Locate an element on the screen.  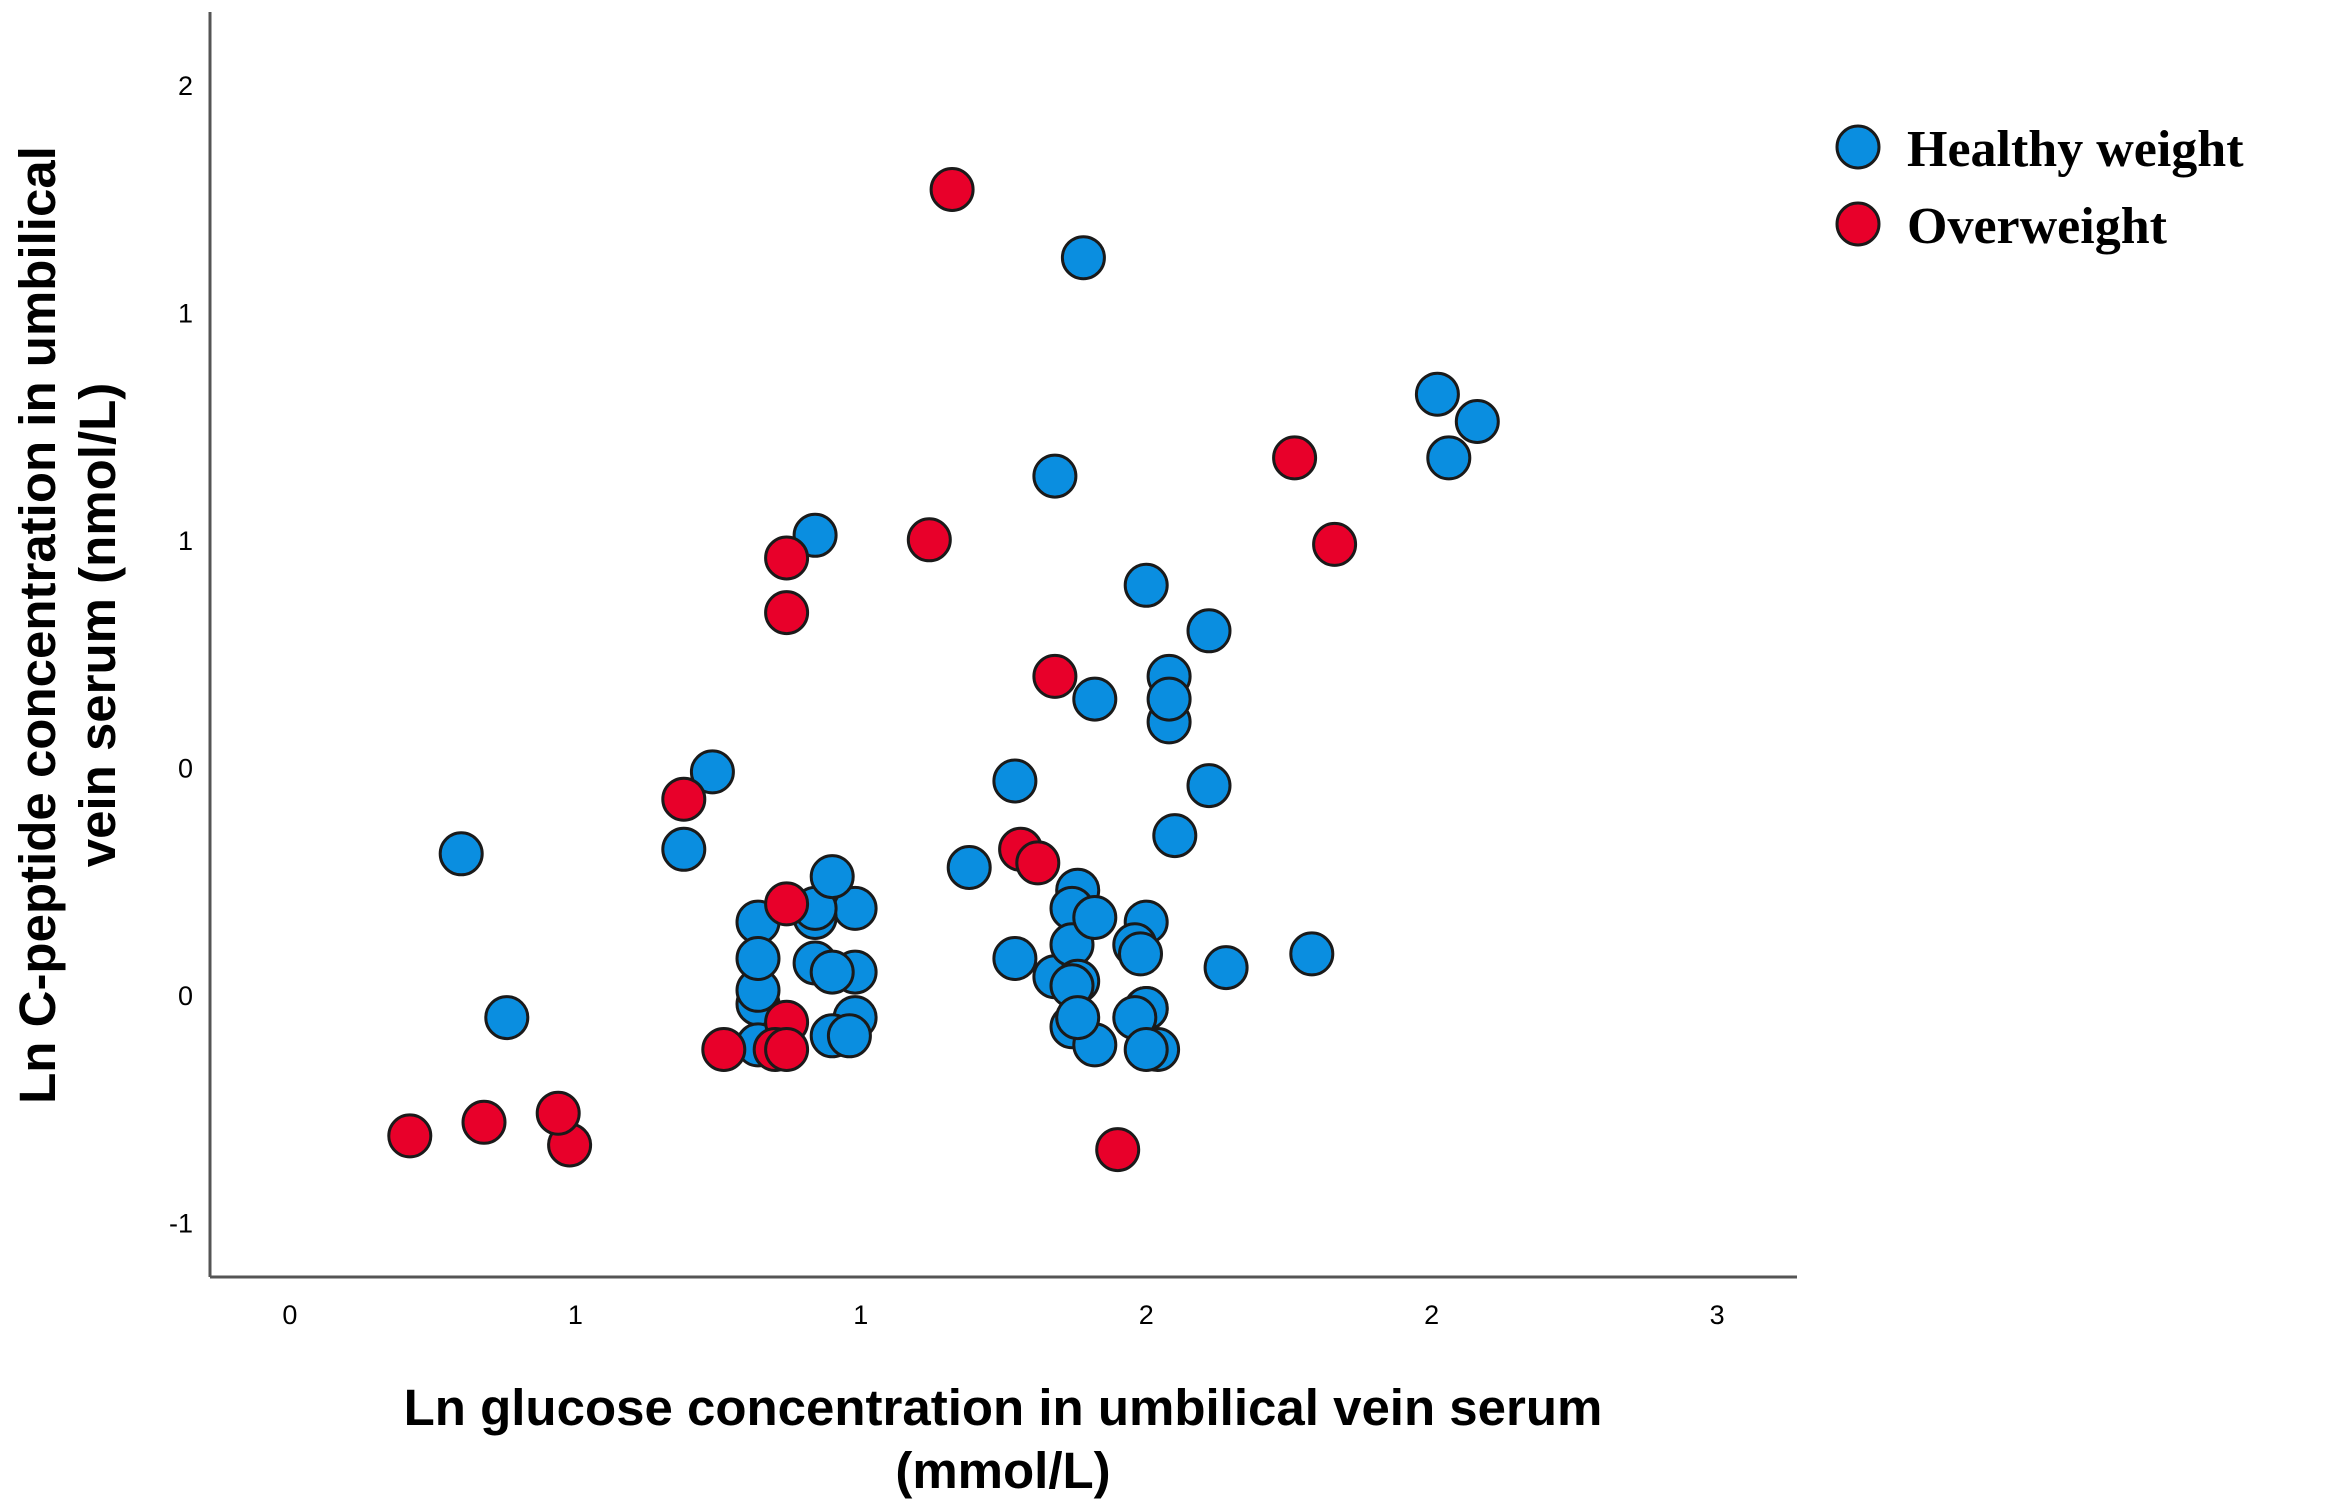
x-tick-label: 0 is located at coordinates (289, 1315).